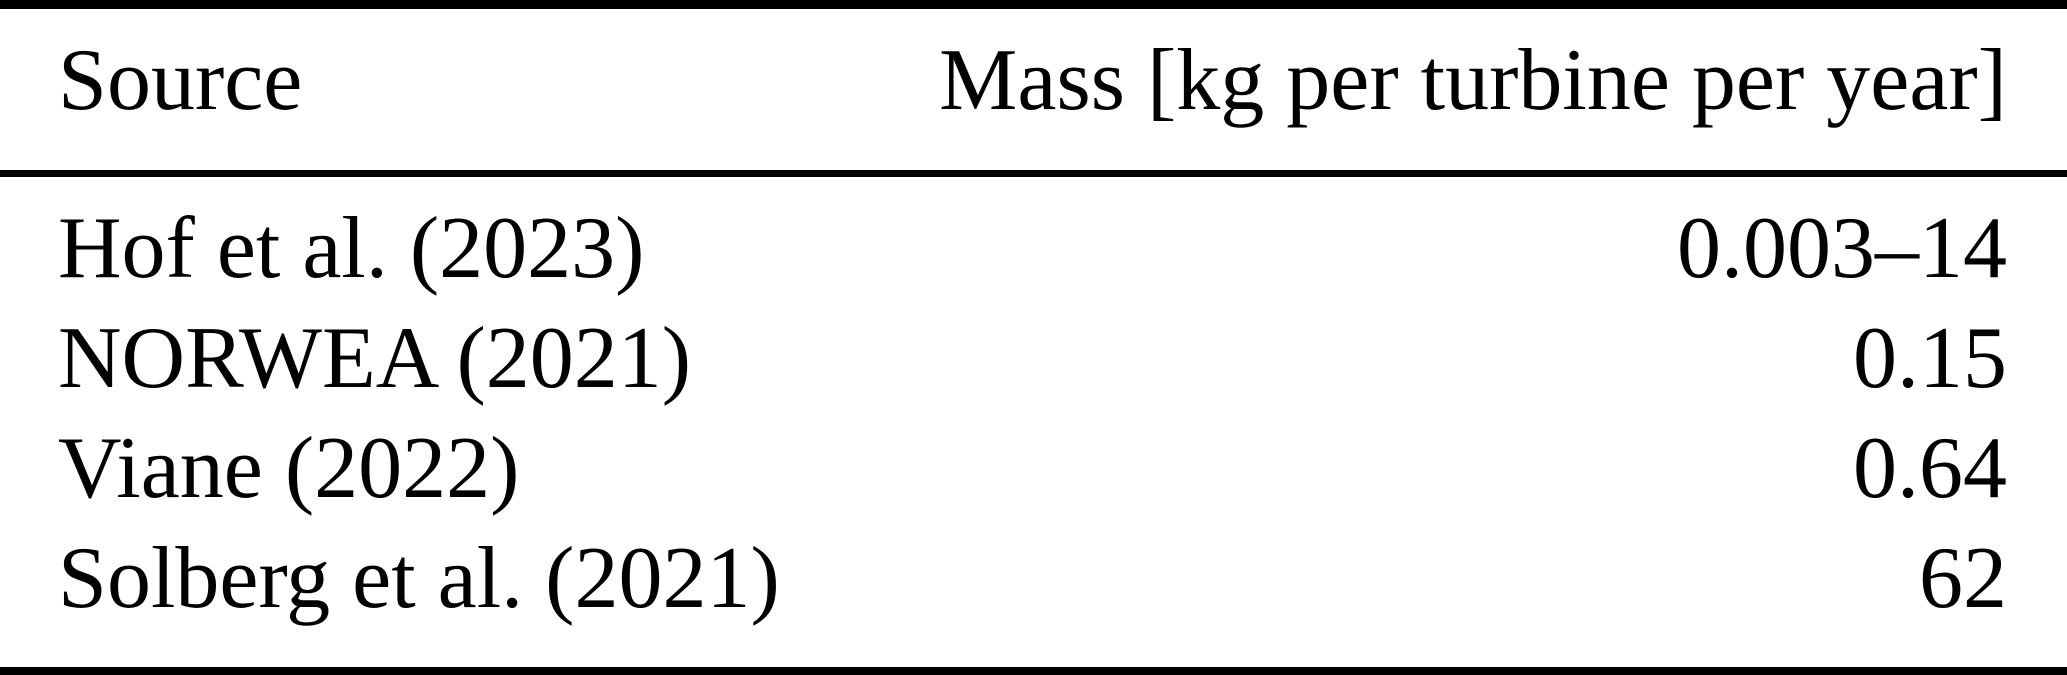  I want to click on header-rule, so click(1033, 173).